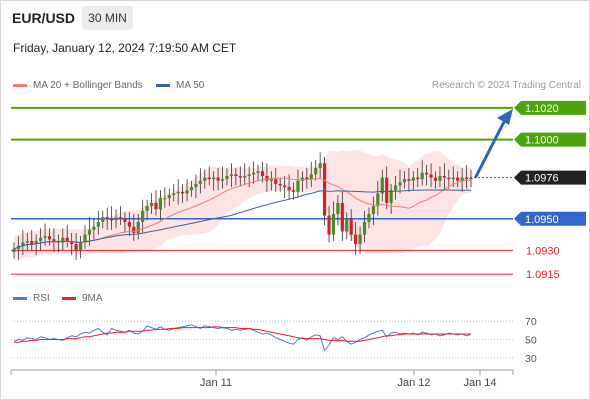  What do you see at coordinates (41, 298) in the screenshot?
I see `legend-rsi-label: RSI` at bounding box center [41, 298].